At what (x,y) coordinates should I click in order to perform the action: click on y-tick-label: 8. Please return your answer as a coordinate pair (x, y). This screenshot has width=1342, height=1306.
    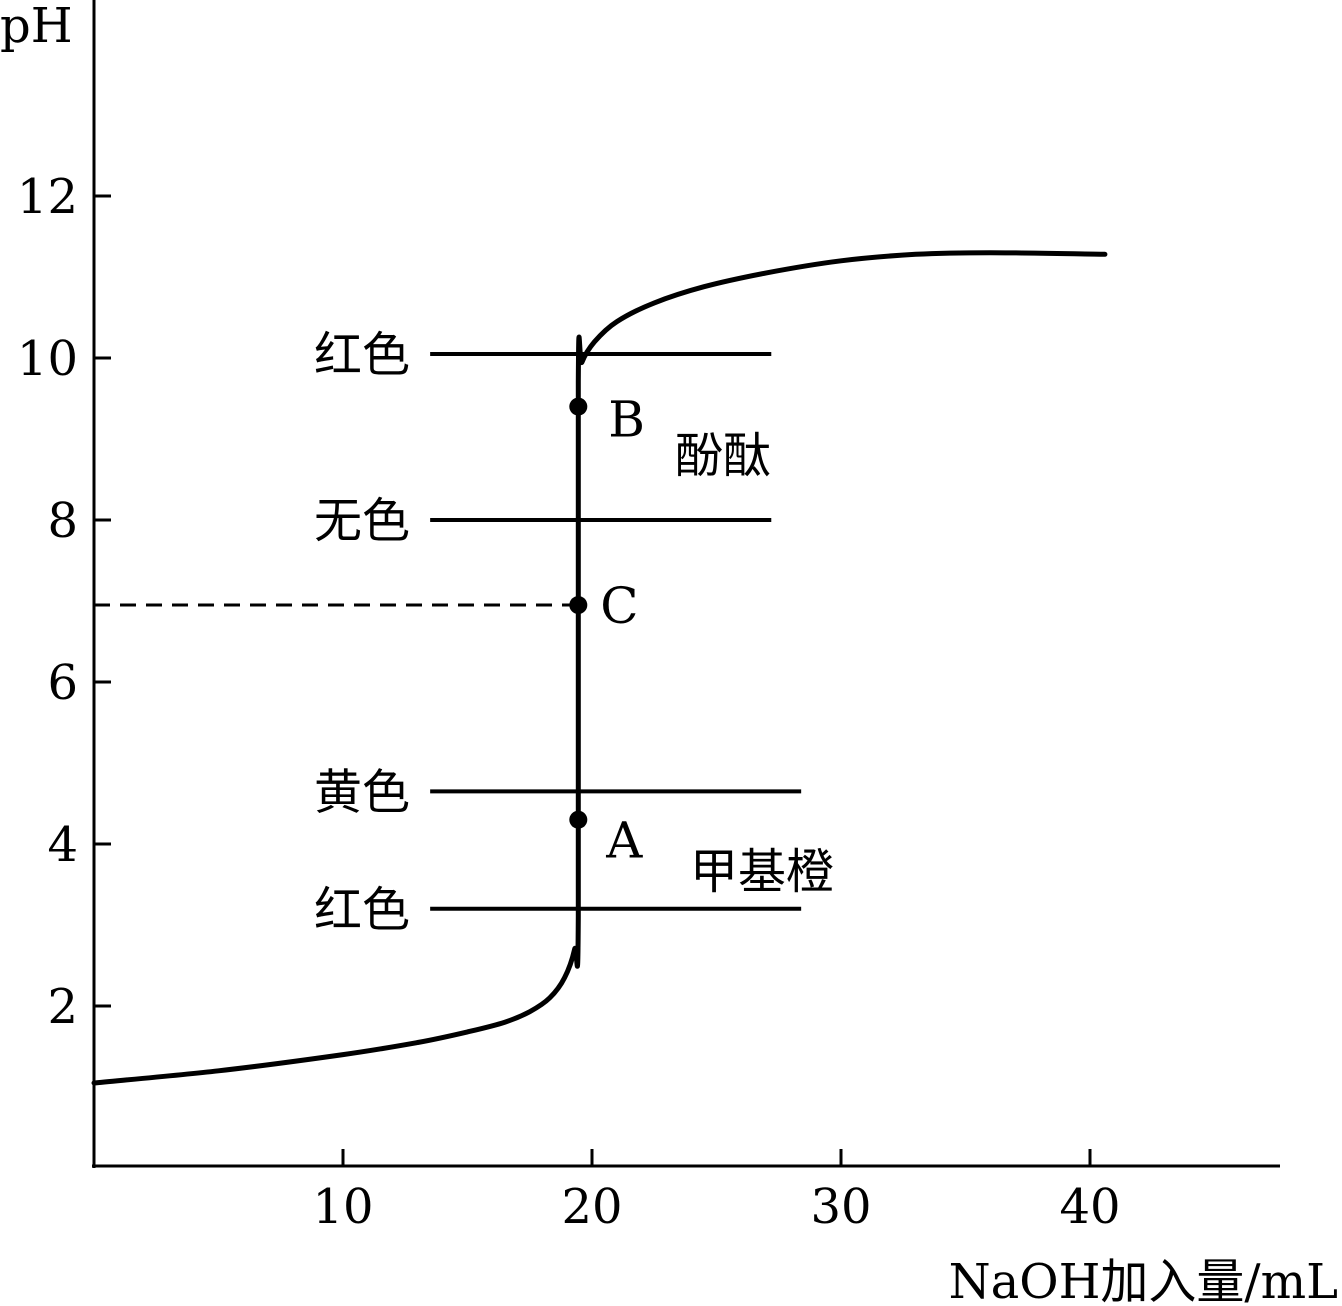
    Looking at the image, I should click on (62, 521).